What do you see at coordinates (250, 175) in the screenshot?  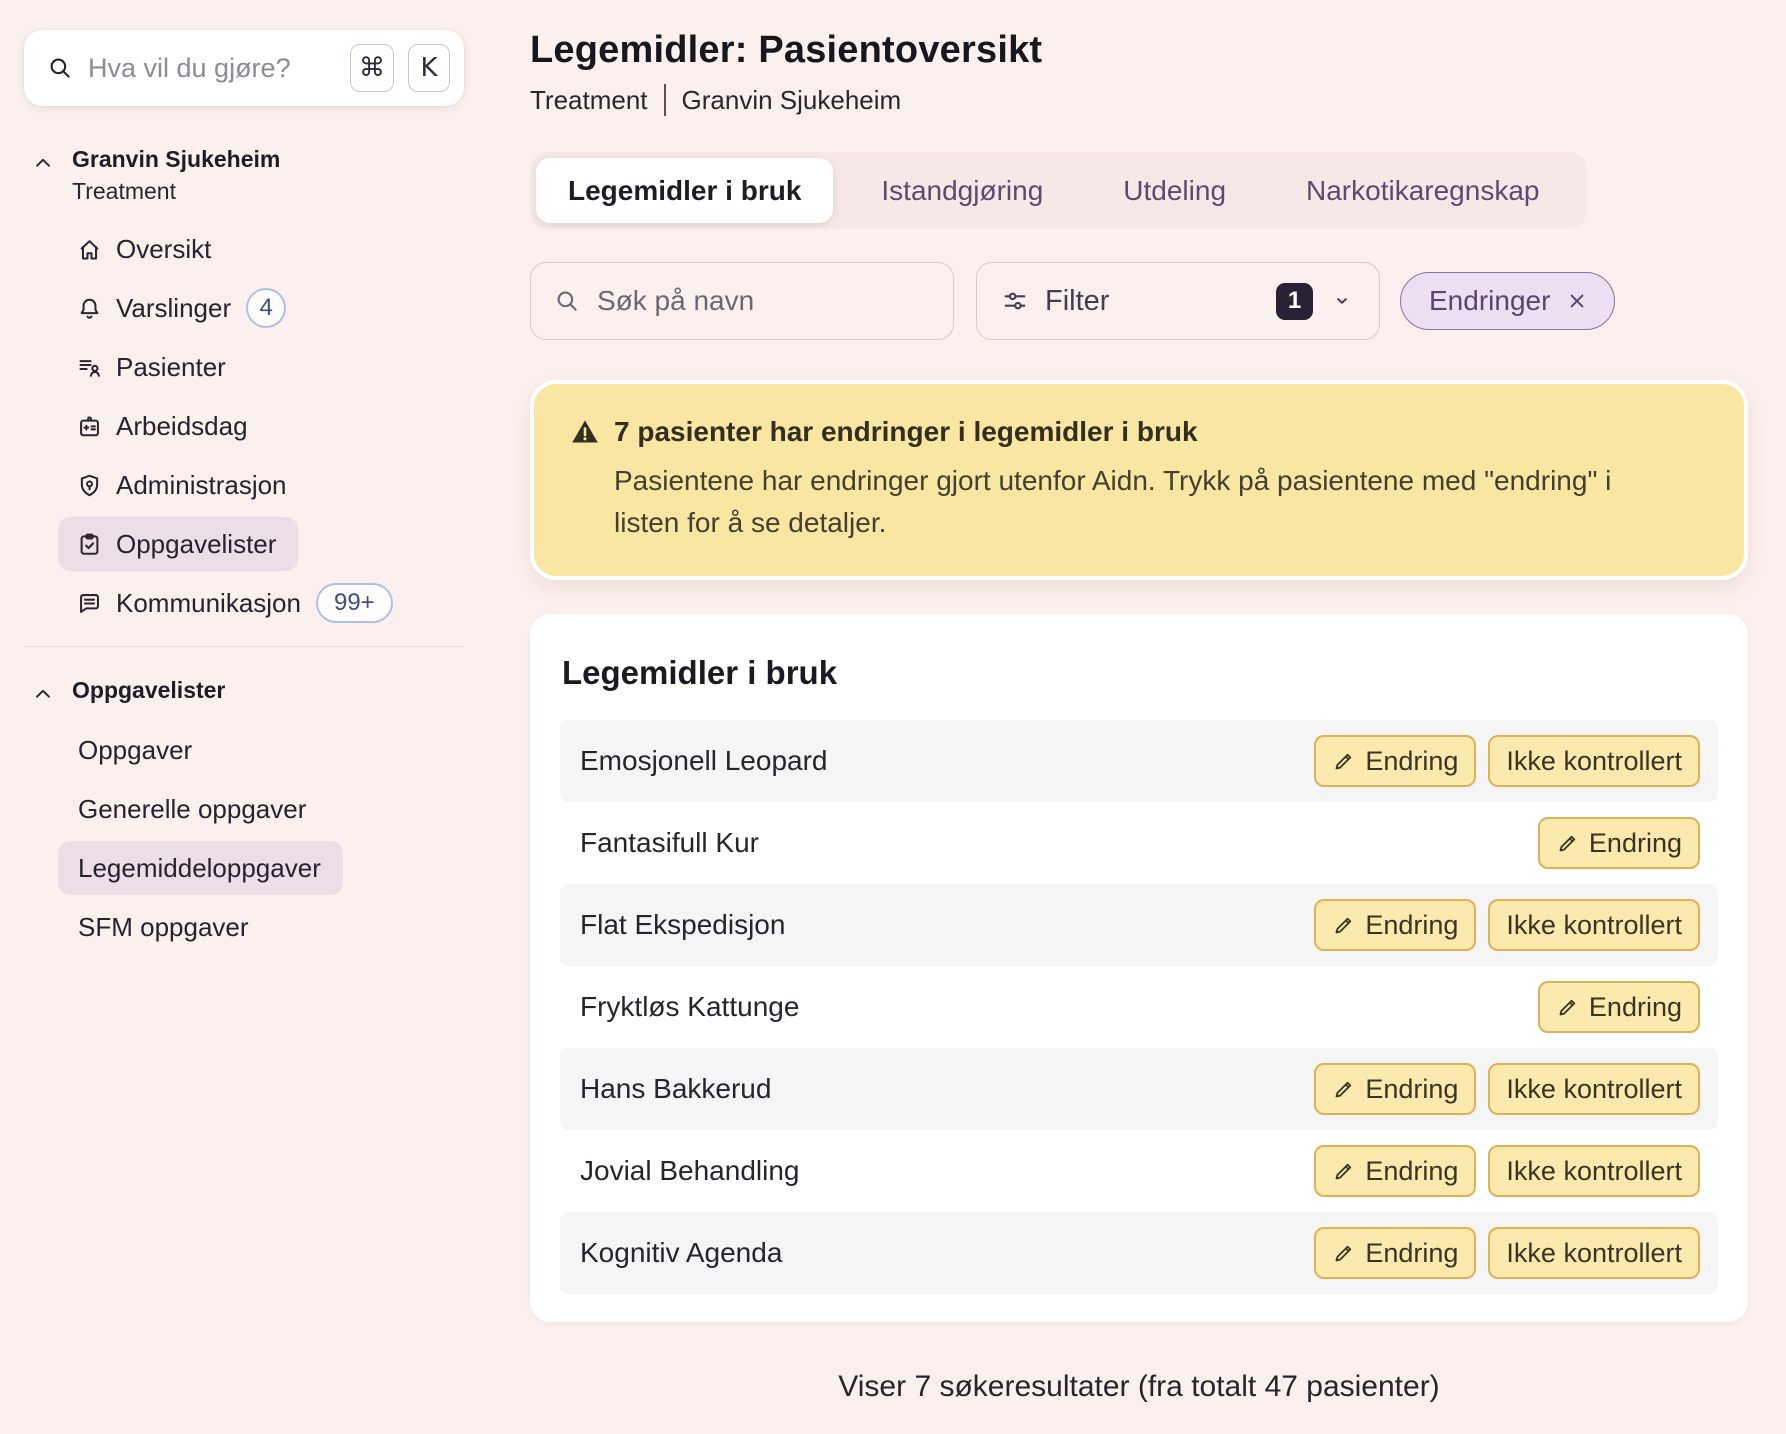 I see `org-header: Granvin Sjukeheim Treatment` at bounding box center [250, 175].